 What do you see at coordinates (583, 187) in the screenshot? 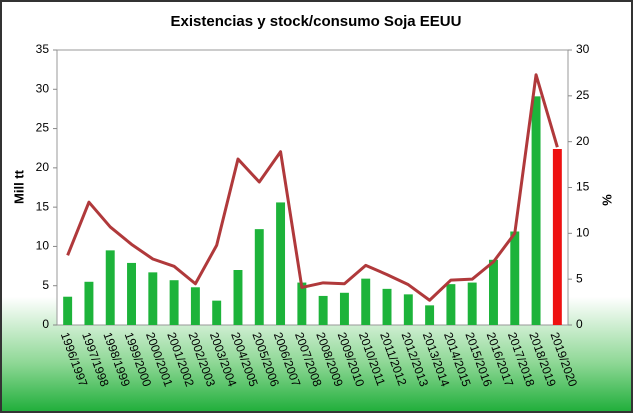
I see `y2-tick-label: 15` at bounding box center [583, 187].